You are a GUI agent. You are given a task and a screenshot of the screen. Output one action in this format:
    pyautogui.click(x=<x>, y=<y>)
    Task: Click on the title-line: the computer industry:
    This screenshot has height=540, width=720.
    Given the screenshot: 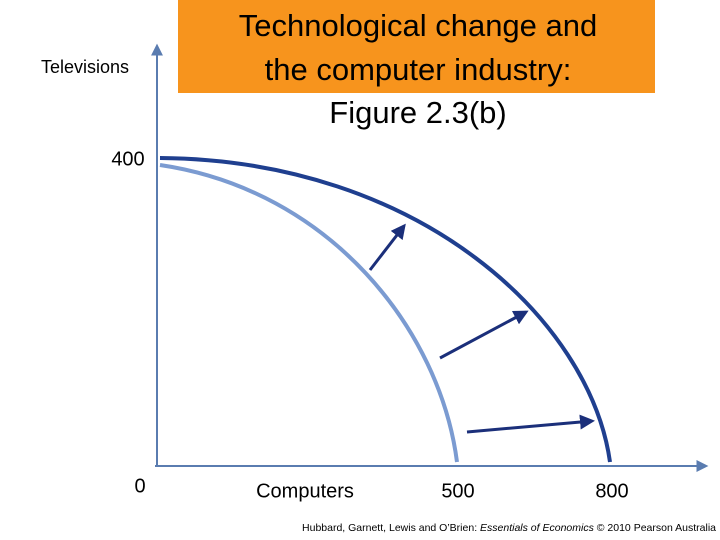 What is the action you would take?
    pyautogui.click(x=418, y=69)
    